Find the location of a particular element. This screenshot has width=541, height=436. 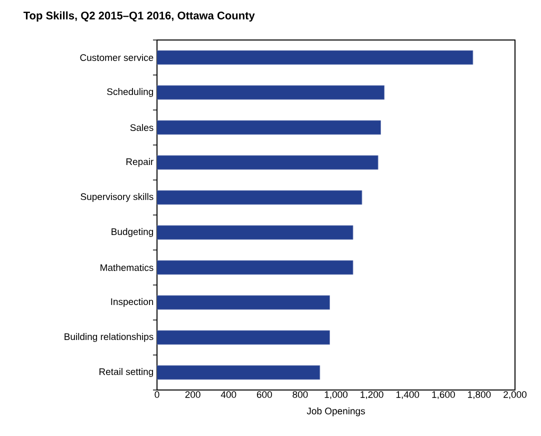

x-tick-label: 1,200 is located at coordinates (372, 395).